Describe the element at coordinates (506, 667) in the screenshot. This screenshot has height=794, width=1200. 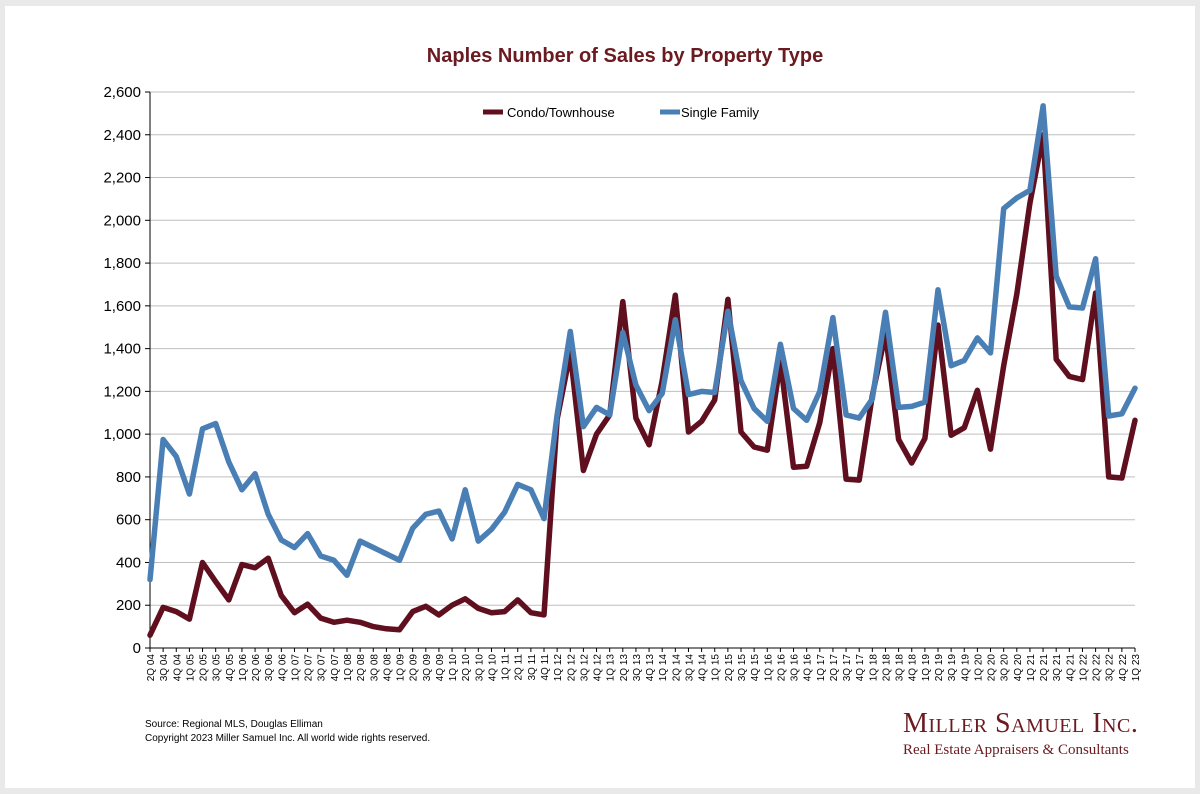
I see `x-tick-label: 1Q 11` at that location.